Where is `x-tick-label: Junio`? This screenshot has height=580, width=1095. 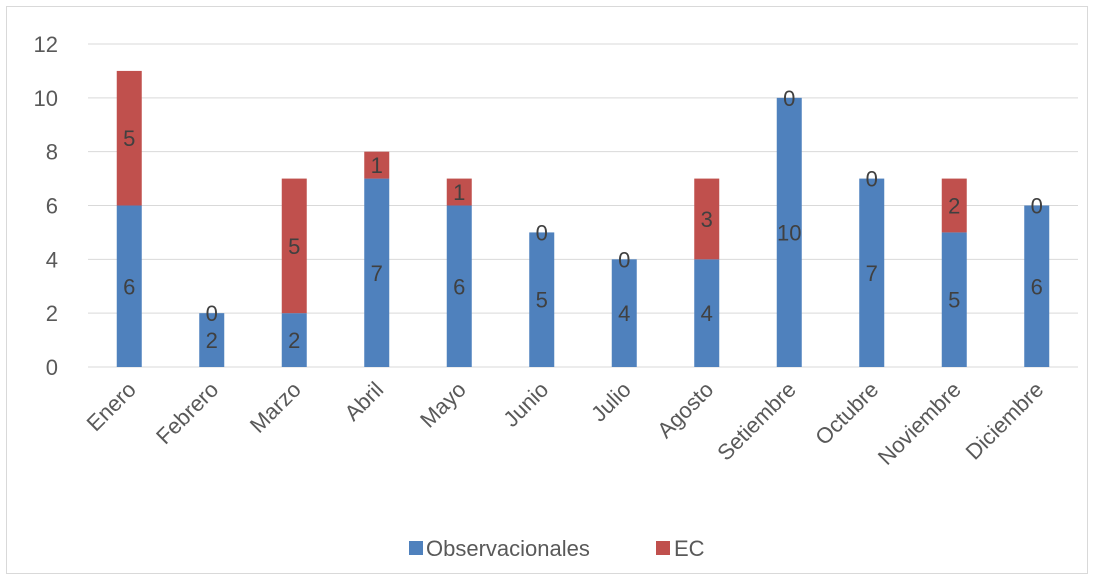 x-tick-label: Junio is located at coordinates (525, 404).